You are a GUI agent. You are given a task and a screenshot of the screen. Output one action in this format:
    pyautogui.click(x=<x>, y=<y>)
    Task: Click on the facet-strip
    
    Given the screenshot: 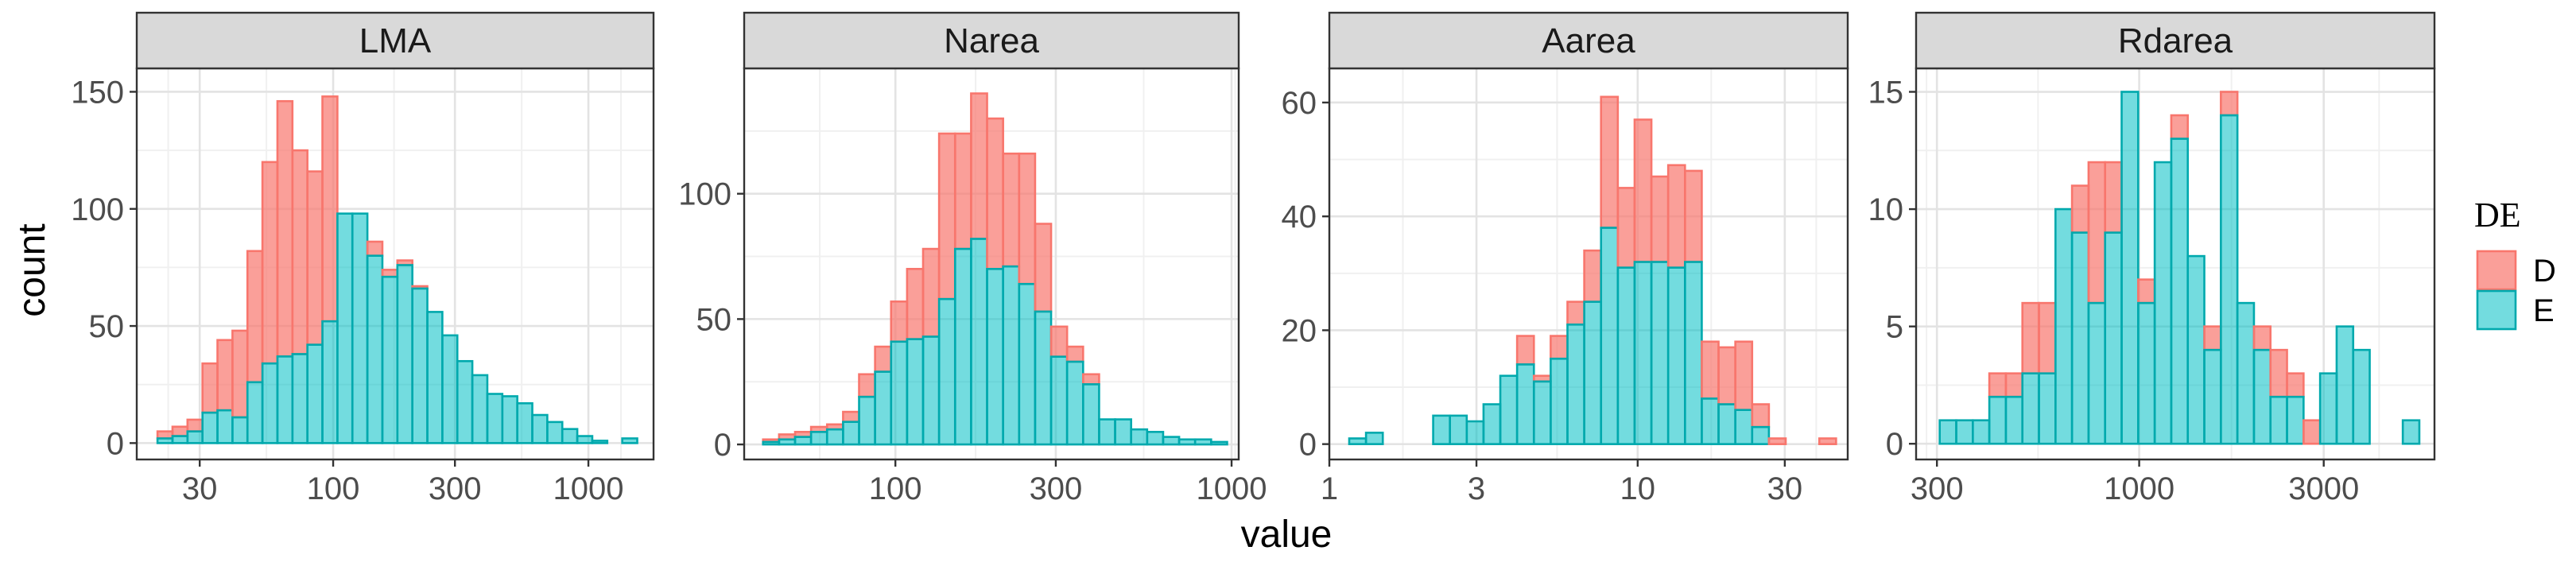 What is the action you would take?
    pyautogui.click(x=992, y=40)
    